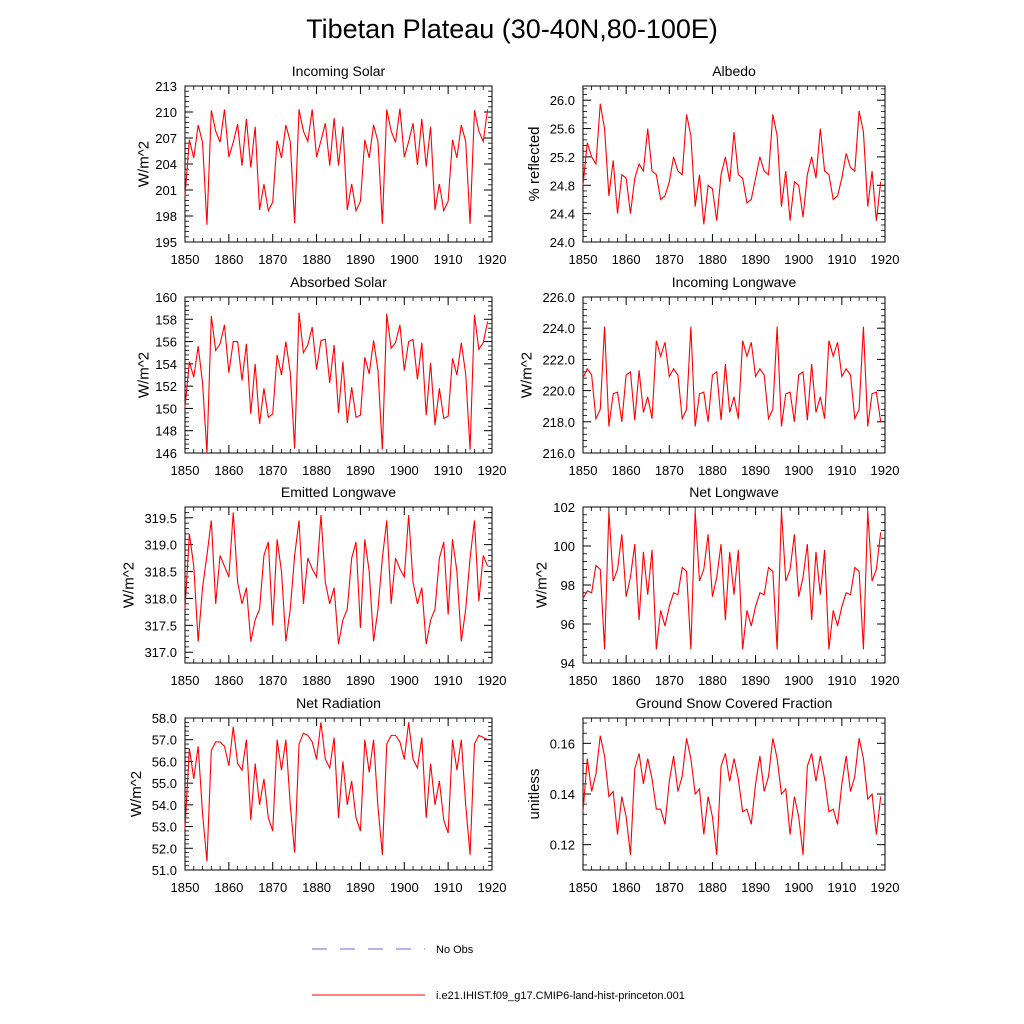 The height and width of the screenshot is (1024, 1024). Describe the element at coordinates (558, 297) in the screenshot. I see `y-tick-label: 226.0` at that location.